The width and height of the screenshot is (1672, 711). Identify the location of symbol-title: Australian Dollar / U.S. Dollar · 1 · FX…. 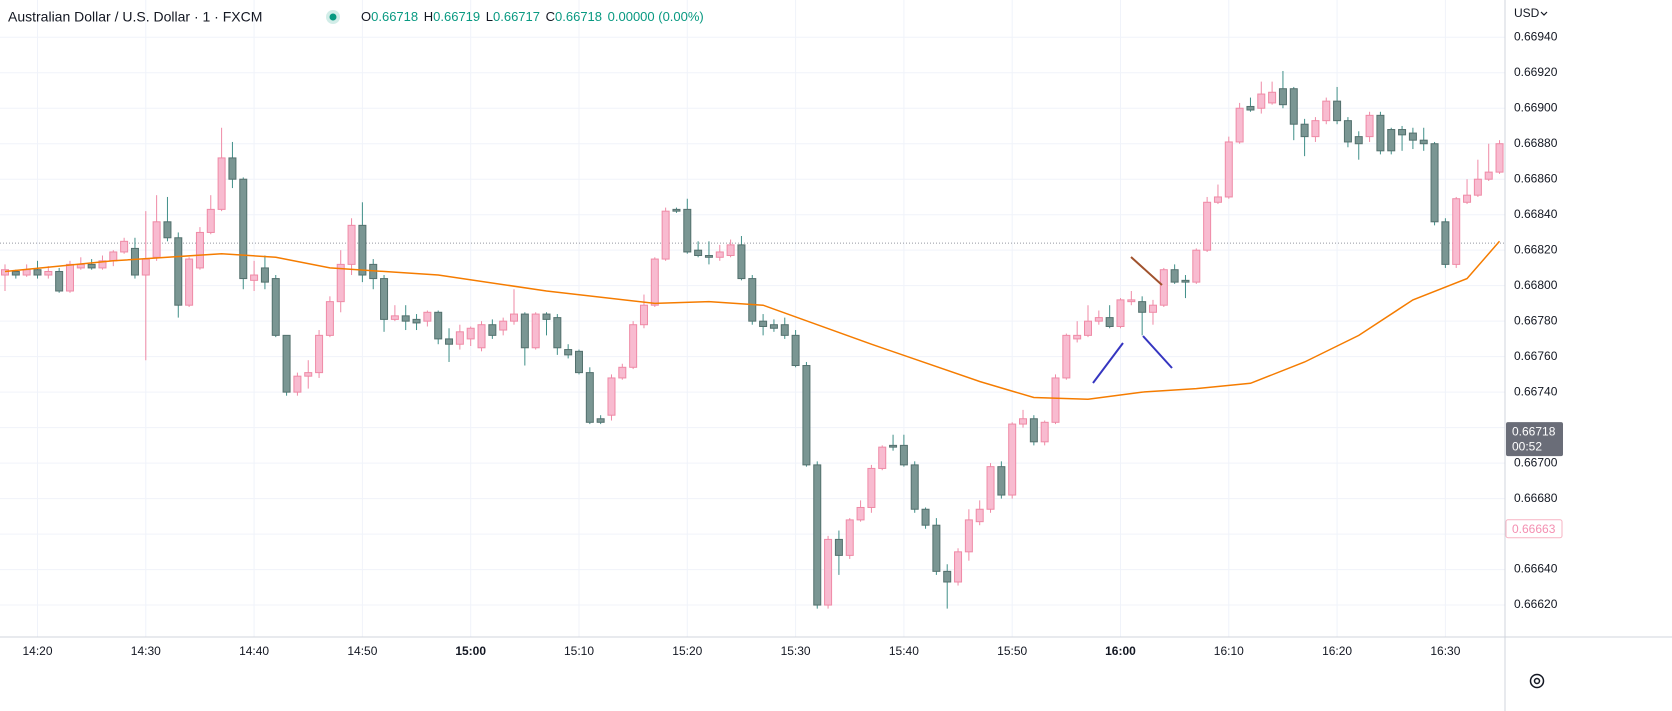
(135, 17).